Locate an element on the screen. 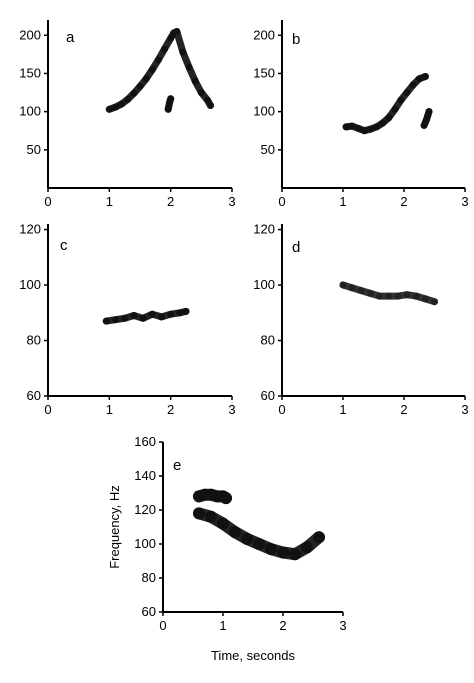 The height and width of the screenshot is (683, 474). x-axis-title: Time, seconds is located at coordinates (253, 655).